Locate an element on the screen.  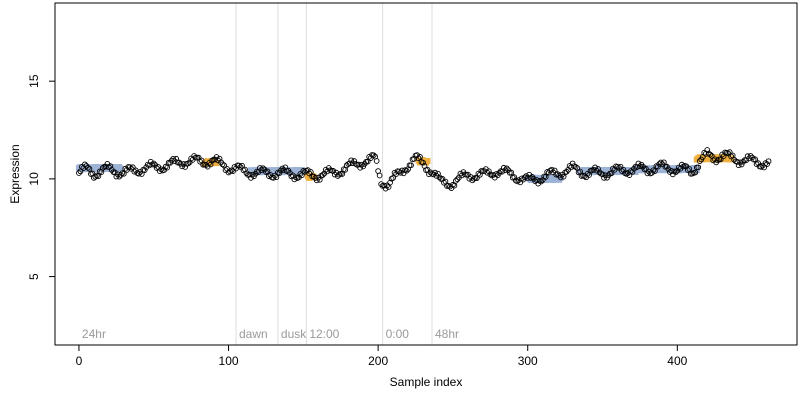
region-label: 48hr is located at coordinates (447, 334).